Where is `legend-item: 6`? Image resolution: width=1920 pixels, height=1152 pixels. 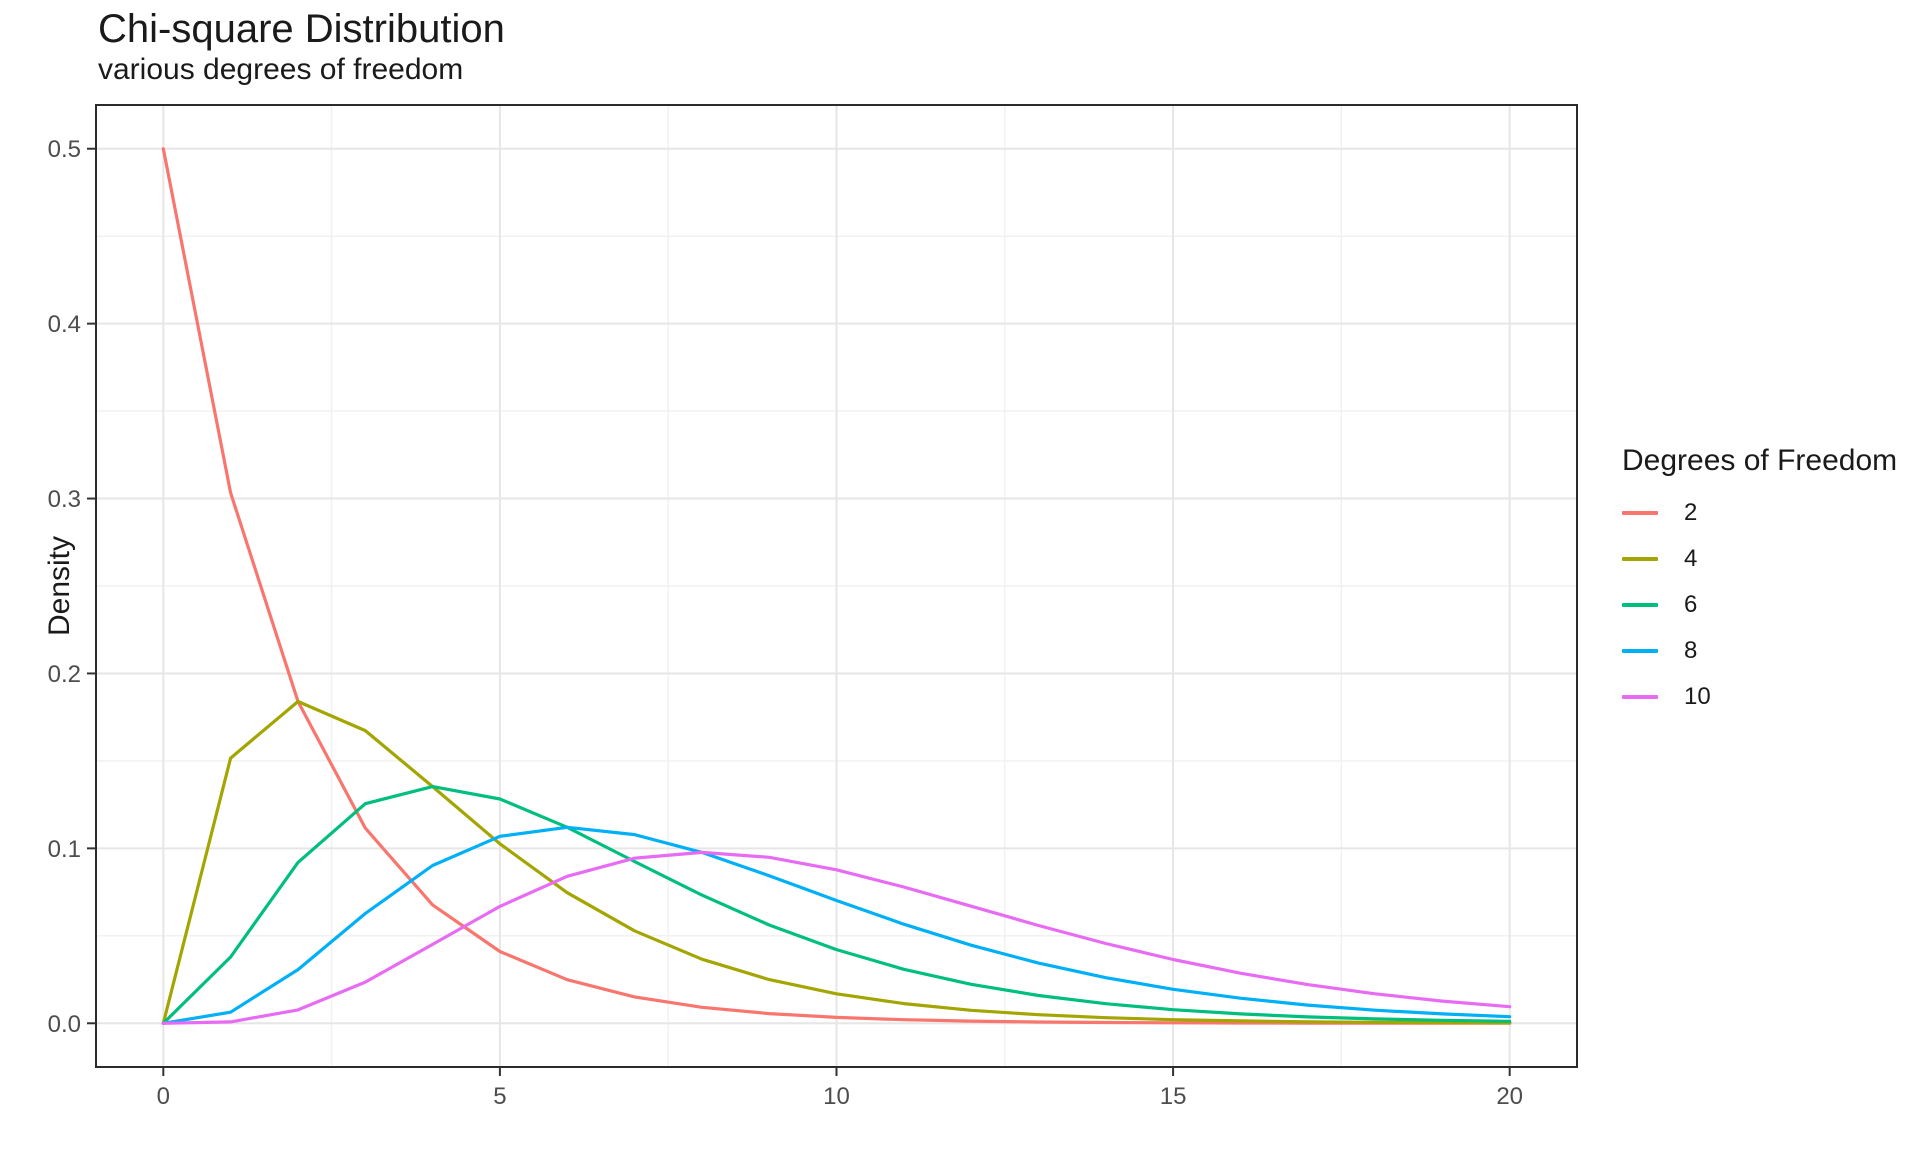 legend-item: 6 is located at coordinates (1767, 605).